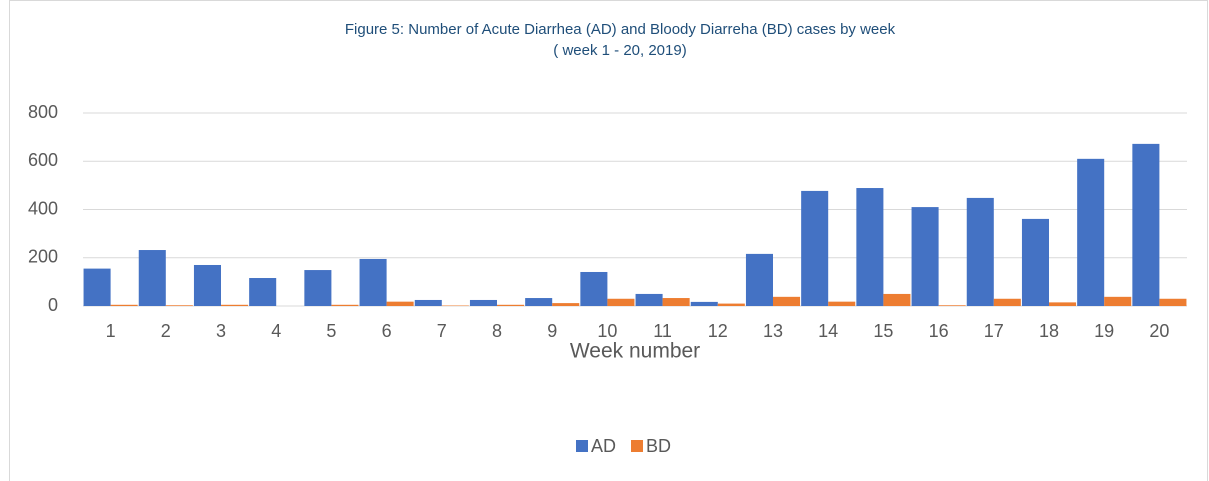  I want to click on x-tick-label: 6, so click(387, 331).